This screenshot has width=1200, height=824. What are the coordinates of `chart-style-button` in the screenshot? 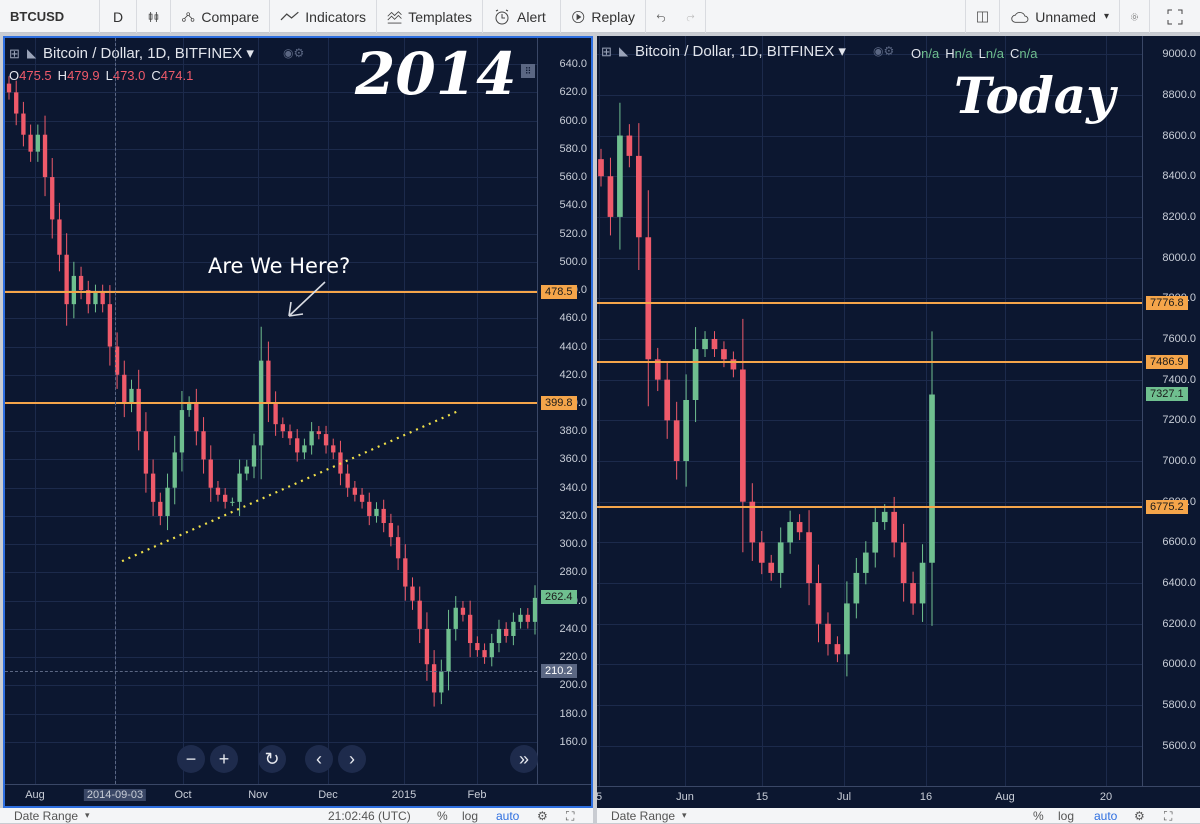 It's located at (154, 16).